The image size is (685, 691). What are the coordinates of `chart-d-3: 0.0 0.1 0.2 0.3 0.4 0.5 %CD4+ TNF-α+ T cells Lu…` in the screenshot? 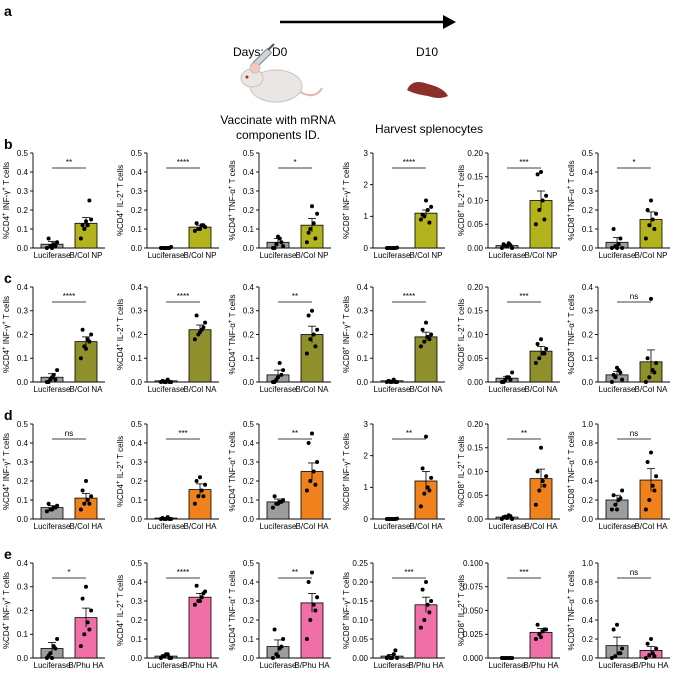 It's located at (279, 475).